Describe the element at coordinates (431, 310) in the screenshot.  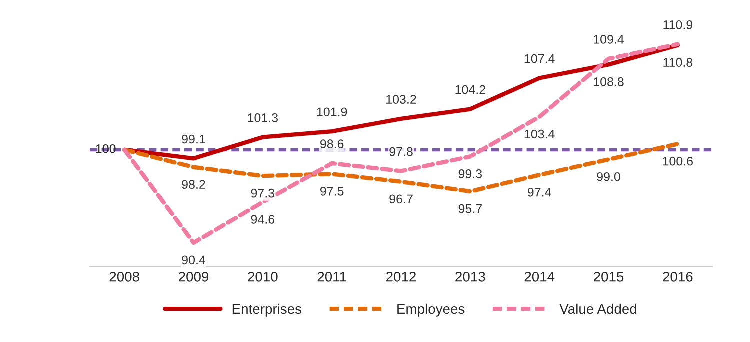
I see `legend-label: Employees` at that location.